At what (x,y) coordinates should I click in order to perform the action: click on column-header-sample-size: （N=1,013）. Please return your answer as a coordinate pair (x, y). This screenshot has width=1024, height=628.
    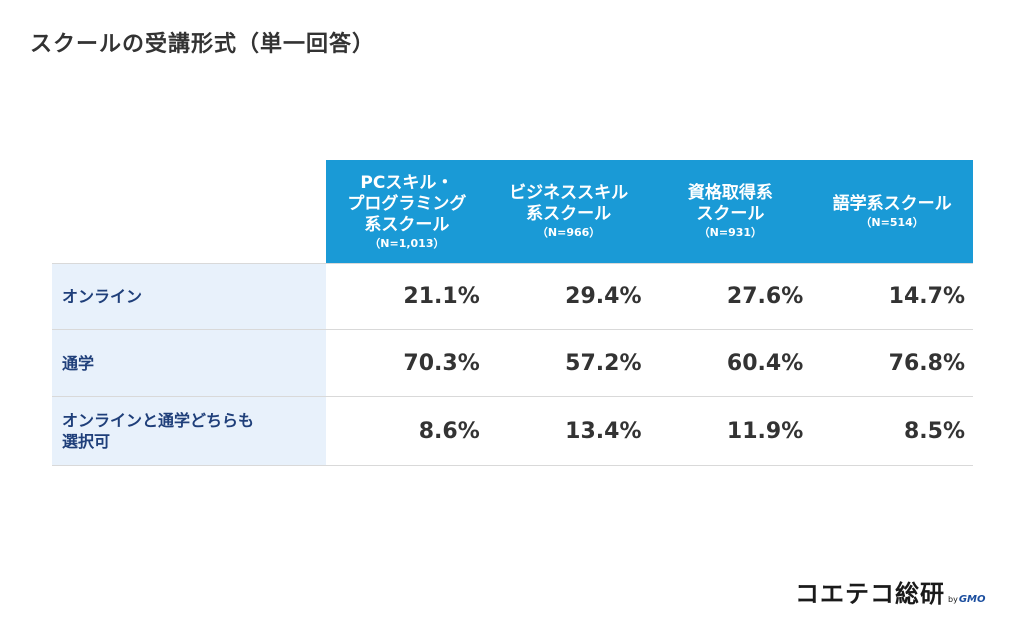
    Looking at the image, I should click on (407, 243).